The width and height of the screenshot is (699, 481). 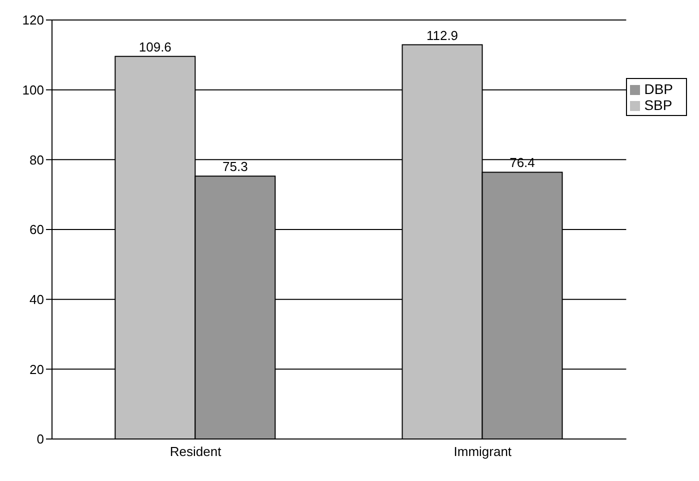 I want to click on y-tick-label: 0, so click(x=40, y=439).